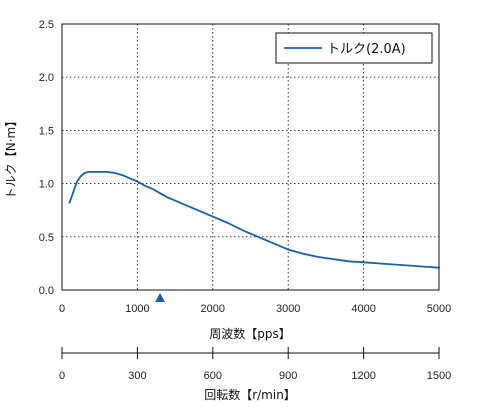 This screenshot has width=503, height=420. I want to click on x-tick-label: 2000, so click(213, 309).